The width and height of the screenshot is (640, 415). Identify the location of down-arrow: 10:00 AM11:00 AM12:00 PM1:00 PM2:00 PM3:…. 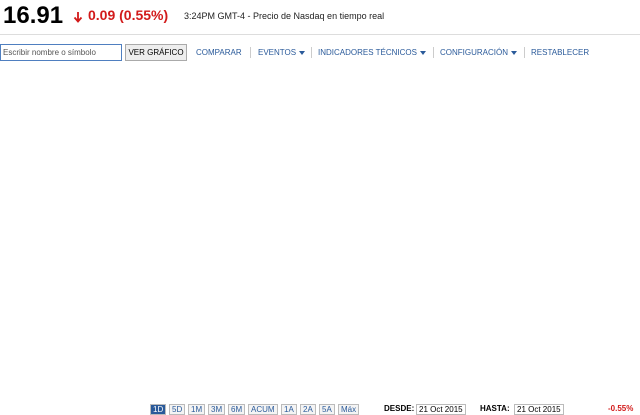
(78, 17).